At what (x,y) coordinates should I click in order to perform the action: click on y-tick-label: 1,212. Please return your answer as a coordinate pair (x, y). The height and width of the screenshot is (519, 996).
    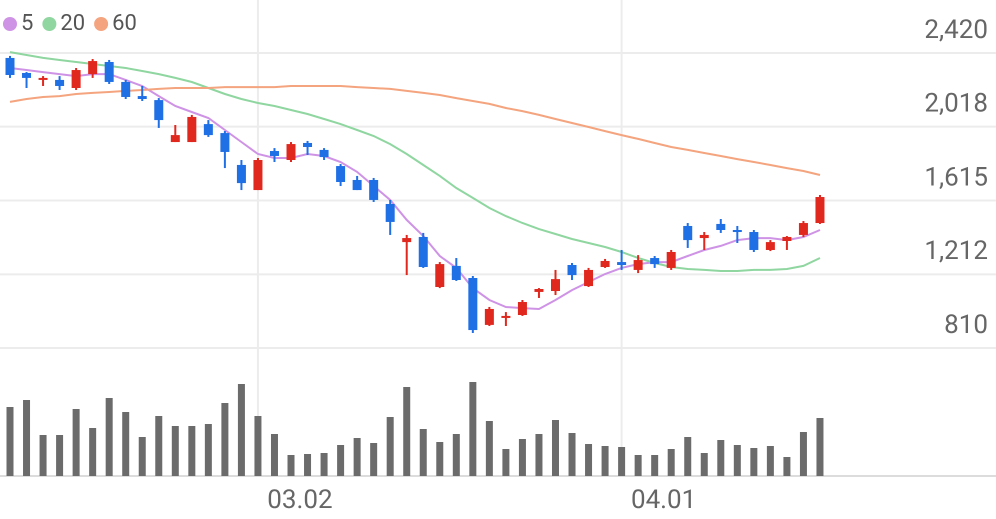
    Looking at the image, I should click on (956, 251).